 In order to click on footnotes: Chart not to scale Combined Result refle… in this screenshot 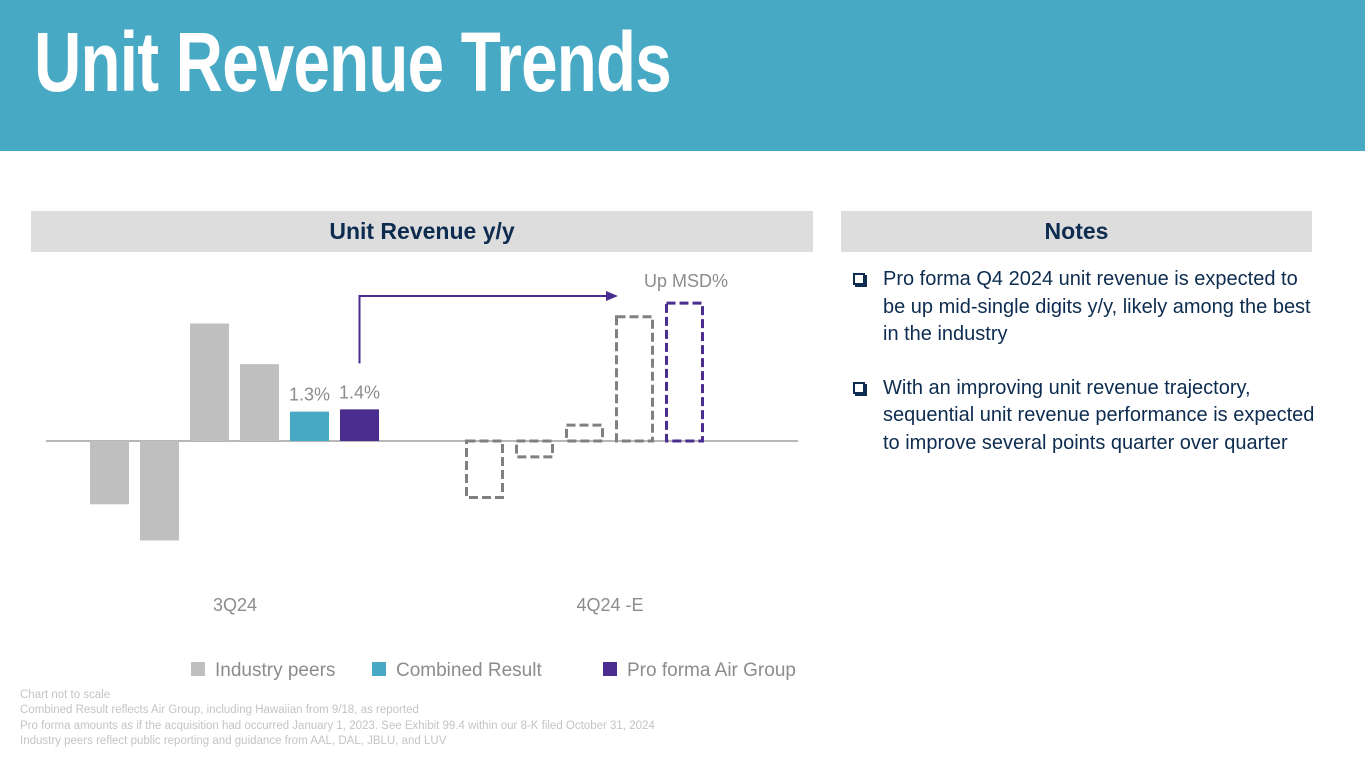, I will do `click(430, 718)`.